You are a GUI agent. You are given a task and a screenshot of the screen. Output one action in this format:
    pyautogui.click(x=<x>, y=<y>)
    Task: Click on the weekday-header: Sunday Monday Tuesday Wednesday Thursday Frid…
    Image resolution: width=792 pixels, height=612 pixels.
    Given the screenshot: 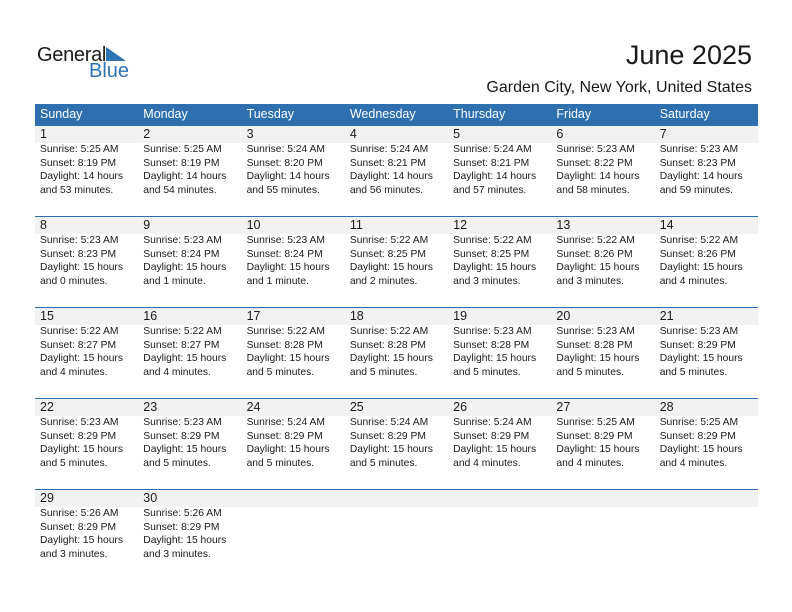 What is the action you would take?
    pyautogui.click(x=396, y=114)
    